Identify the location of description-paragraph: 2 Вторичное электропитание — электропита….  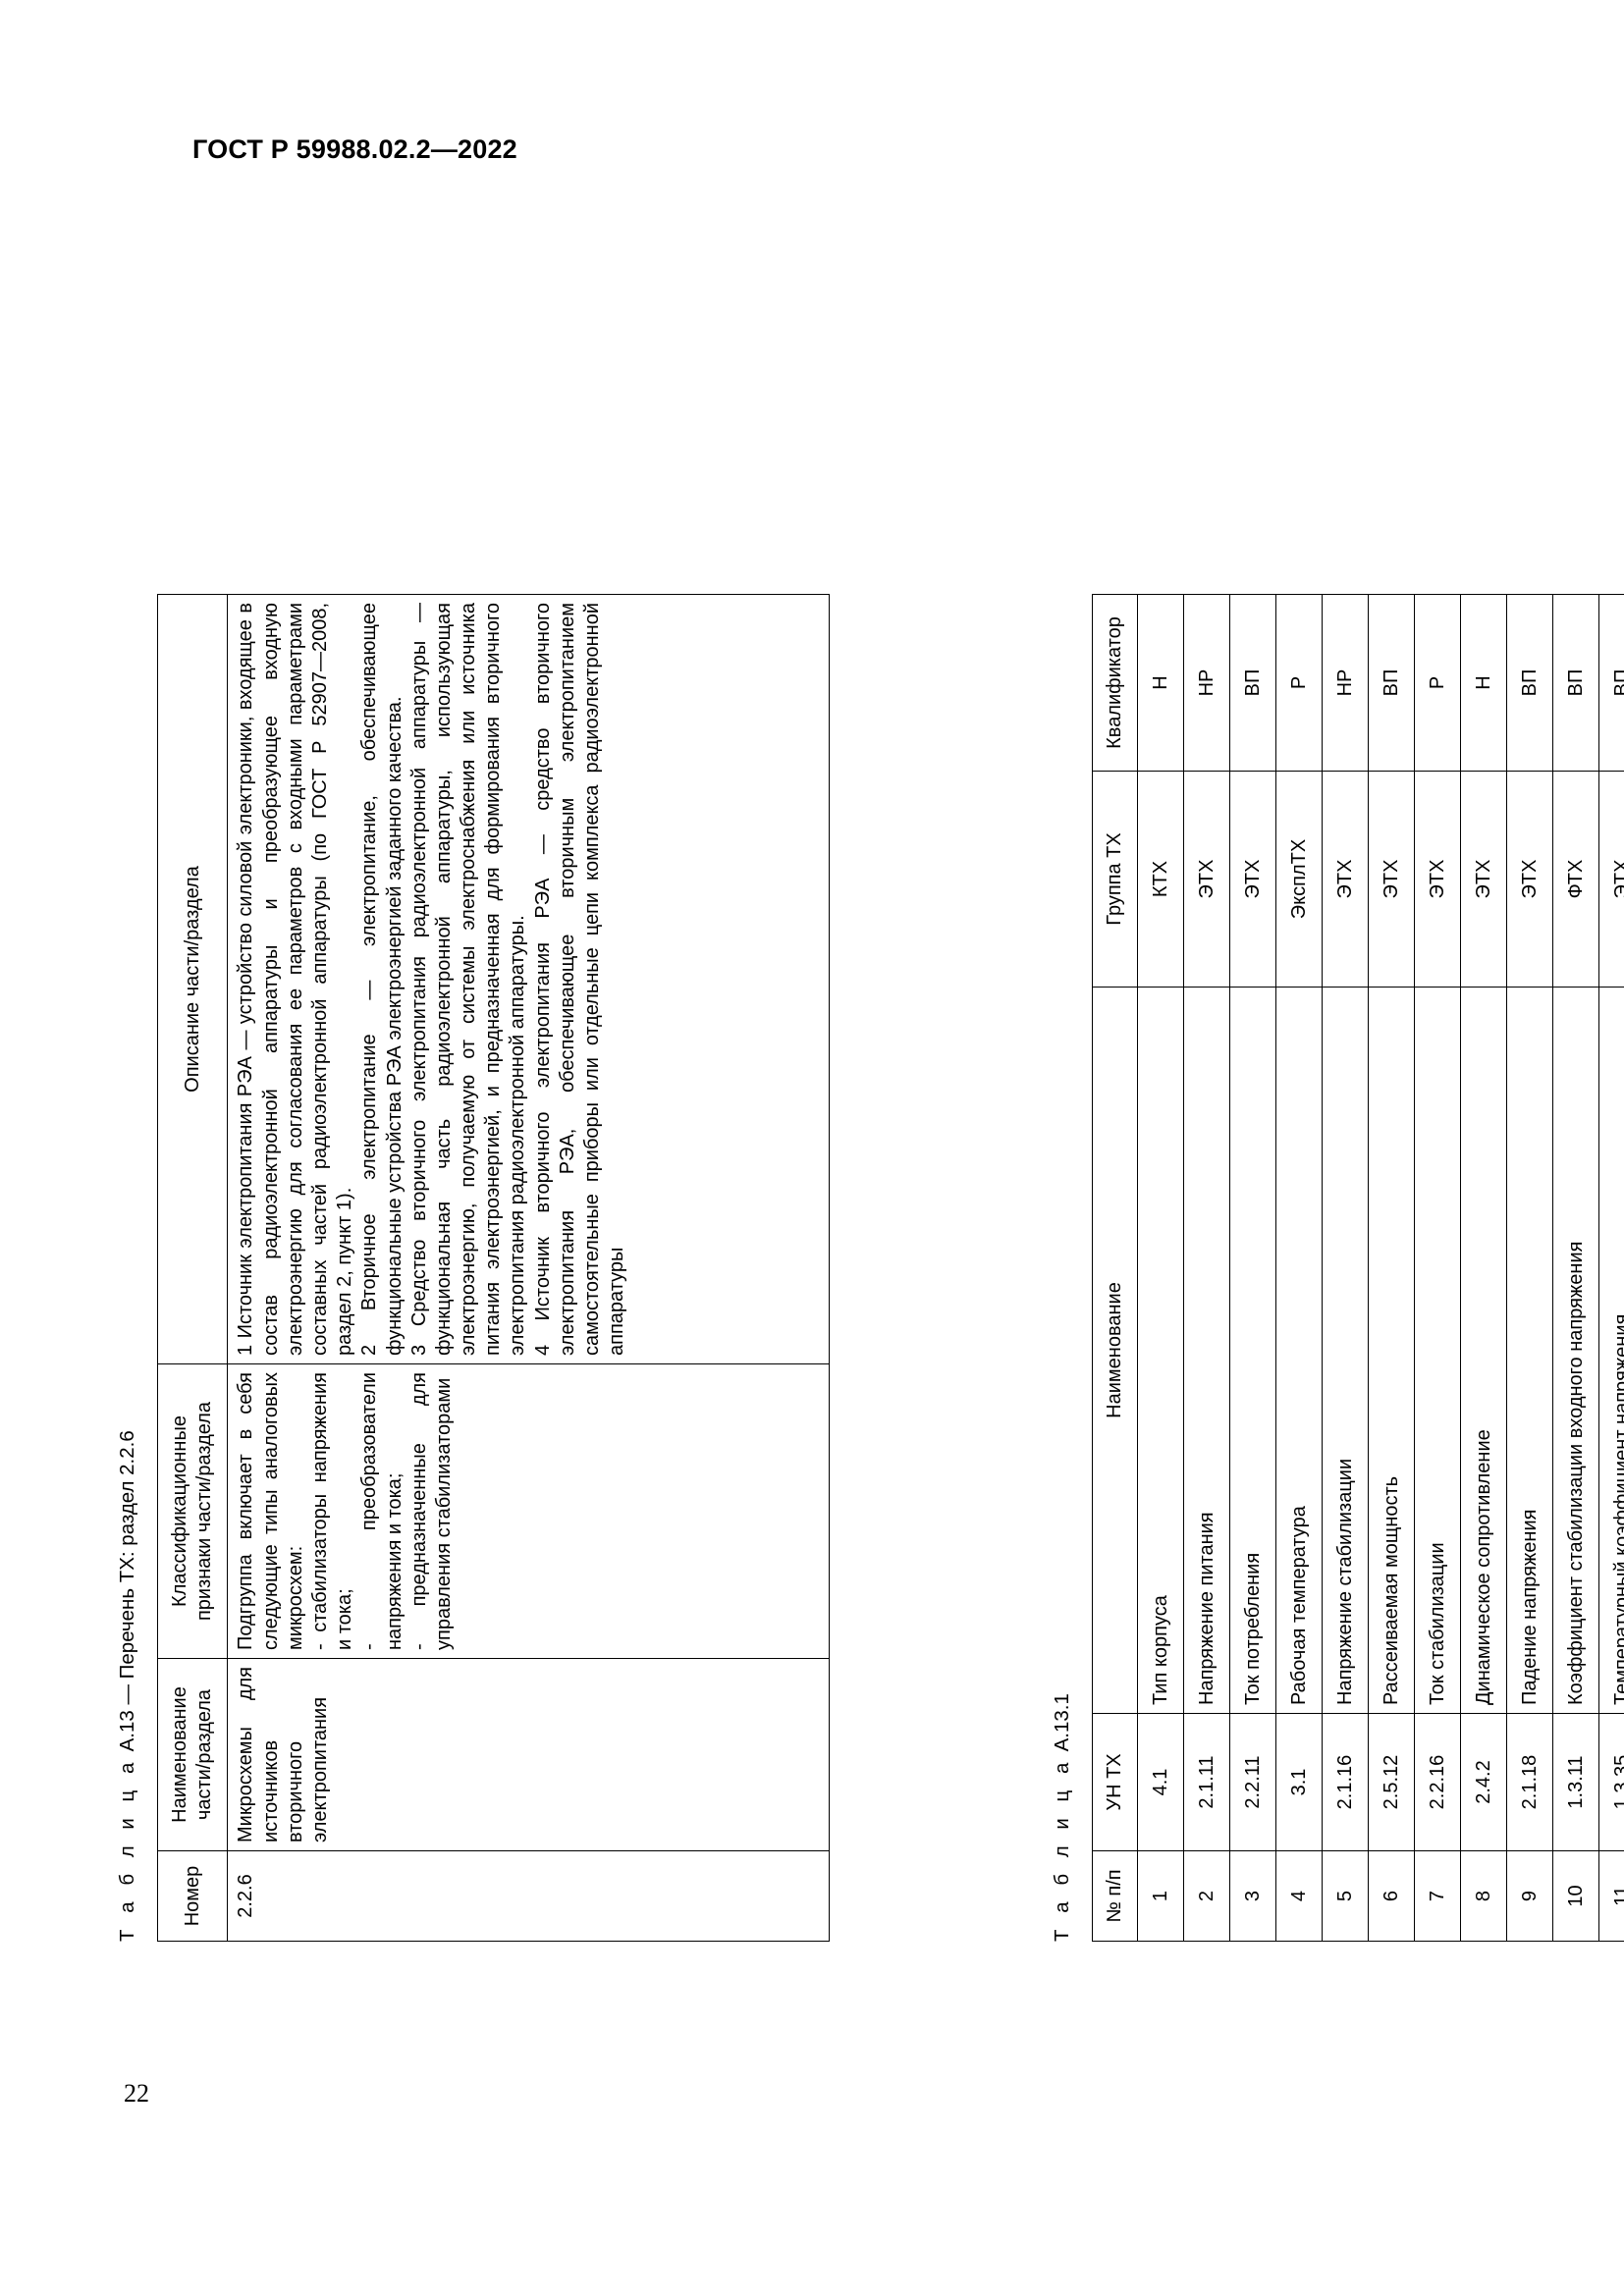
(382, 980).